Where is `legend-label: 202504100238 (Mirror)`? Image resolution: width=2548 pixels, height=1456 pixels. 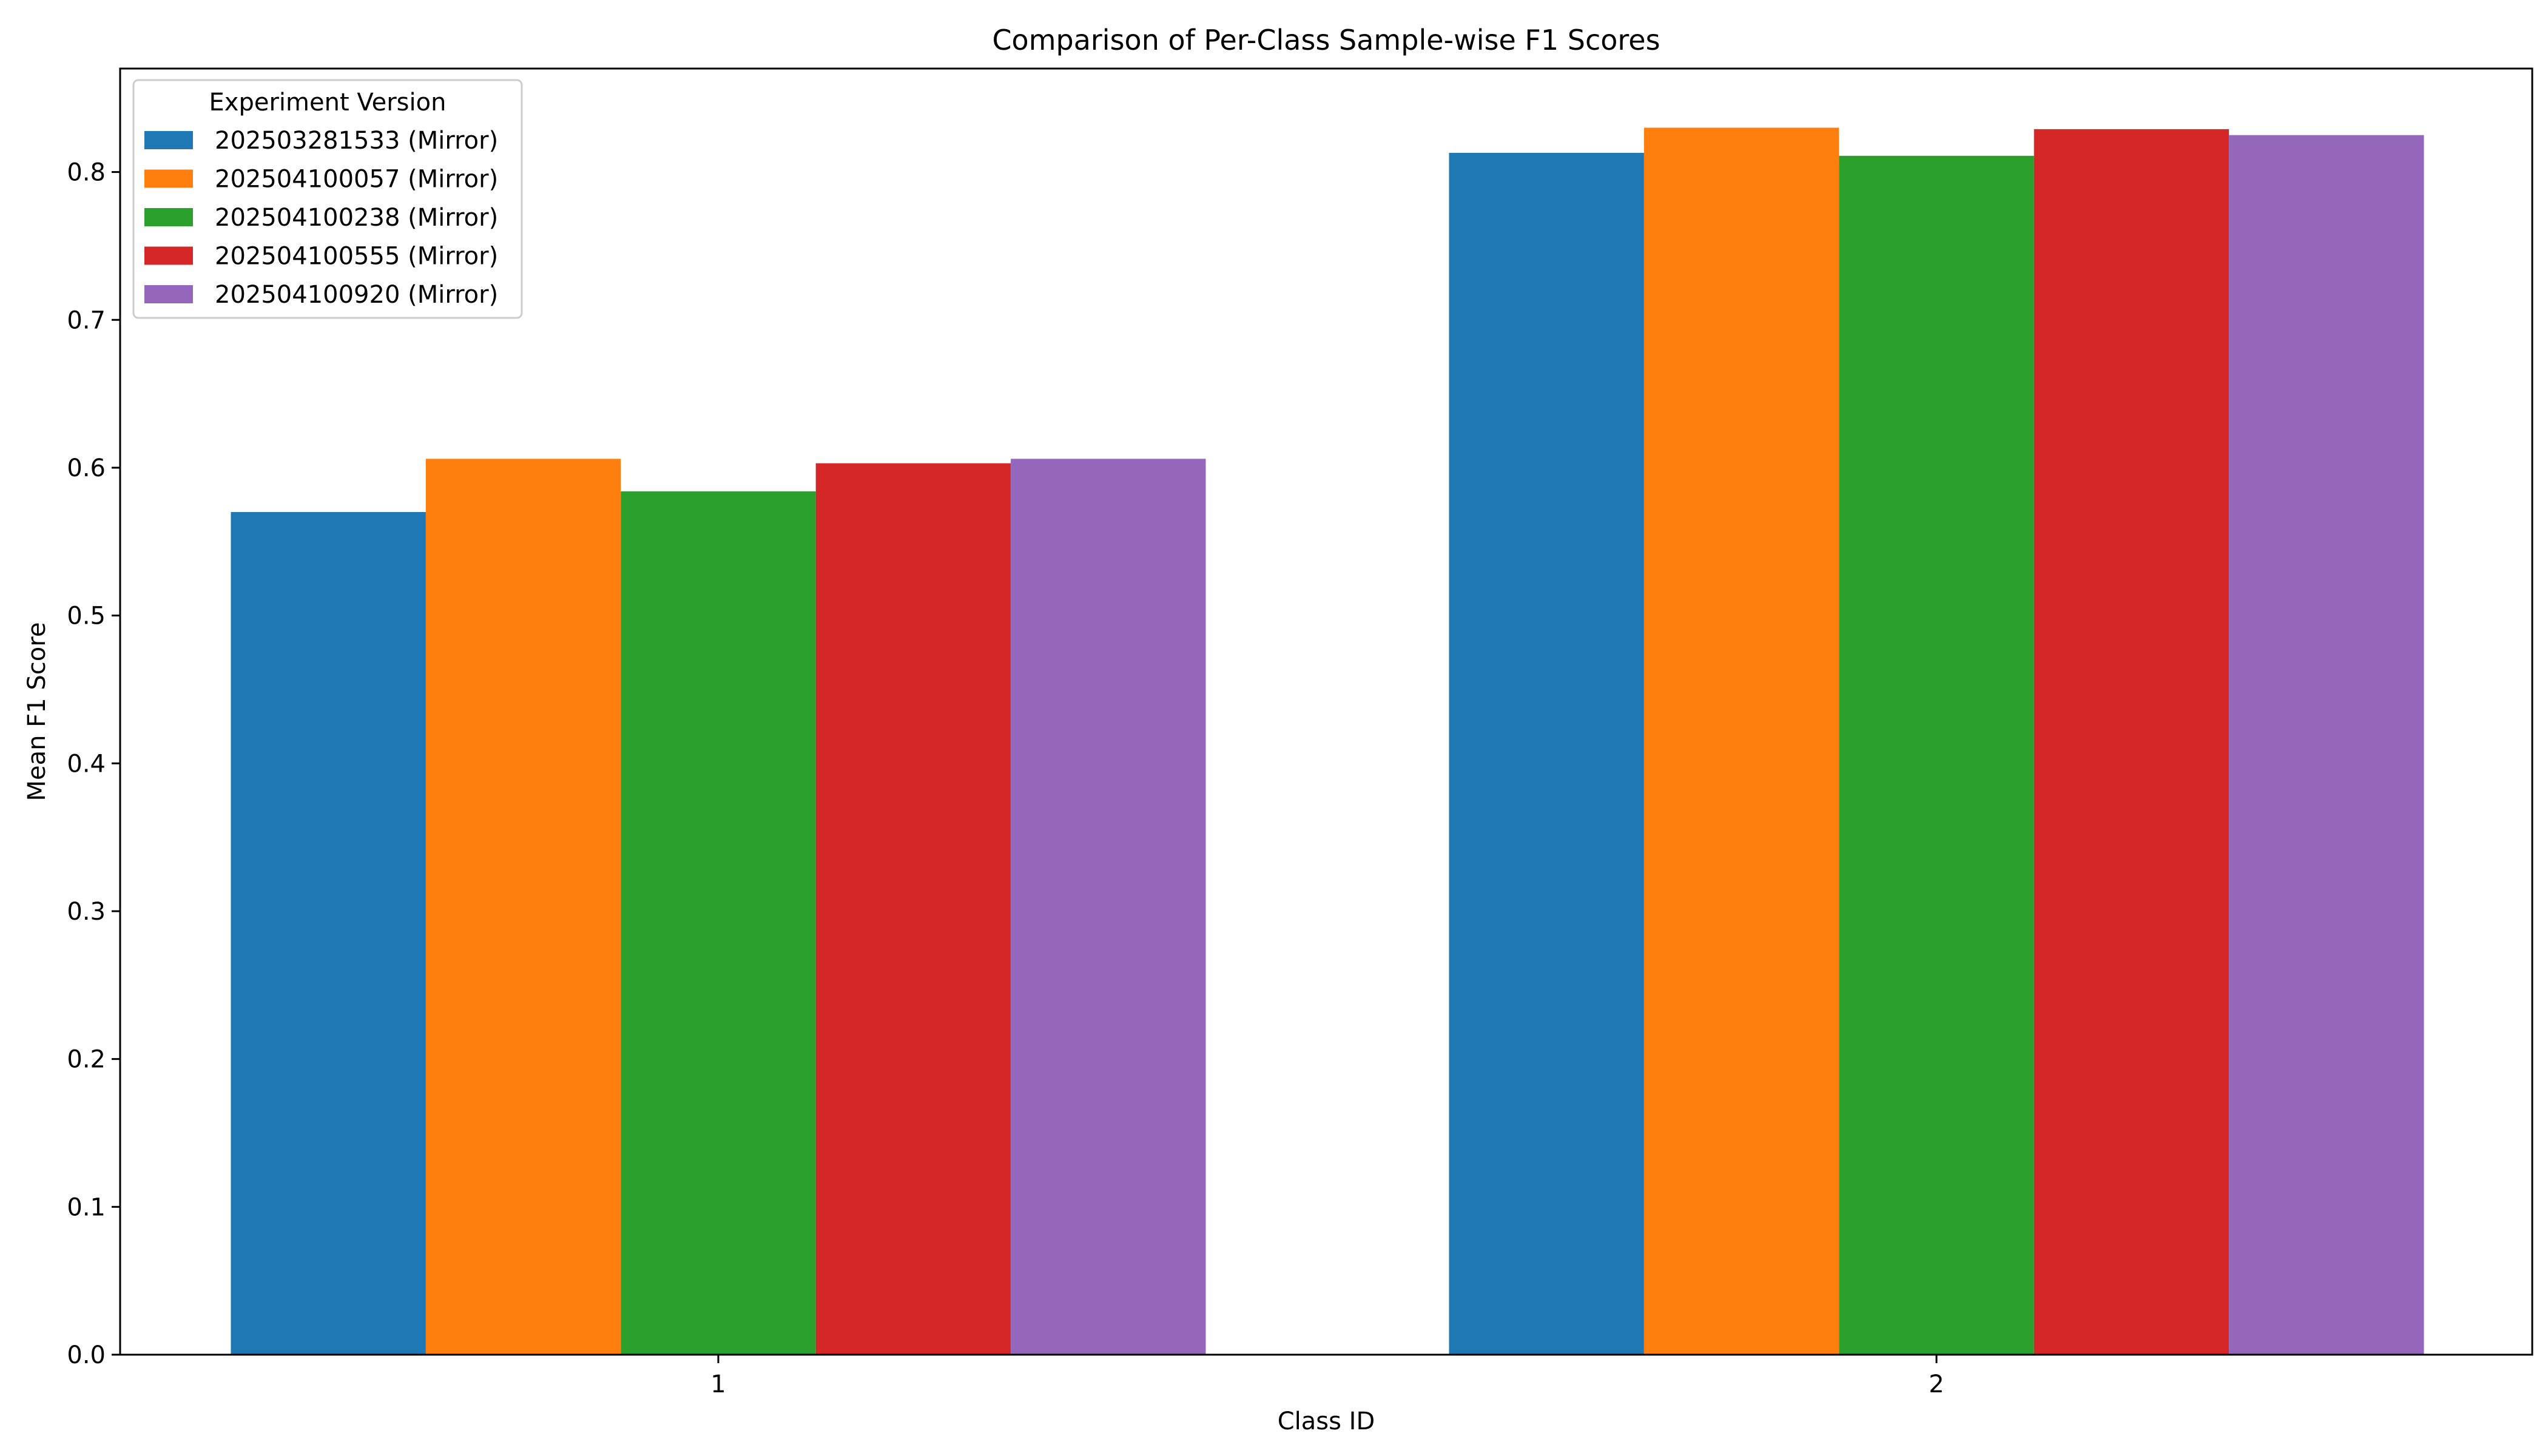
legend-label: 202504100238 (Mirror) is located at coordinates (356, 218).